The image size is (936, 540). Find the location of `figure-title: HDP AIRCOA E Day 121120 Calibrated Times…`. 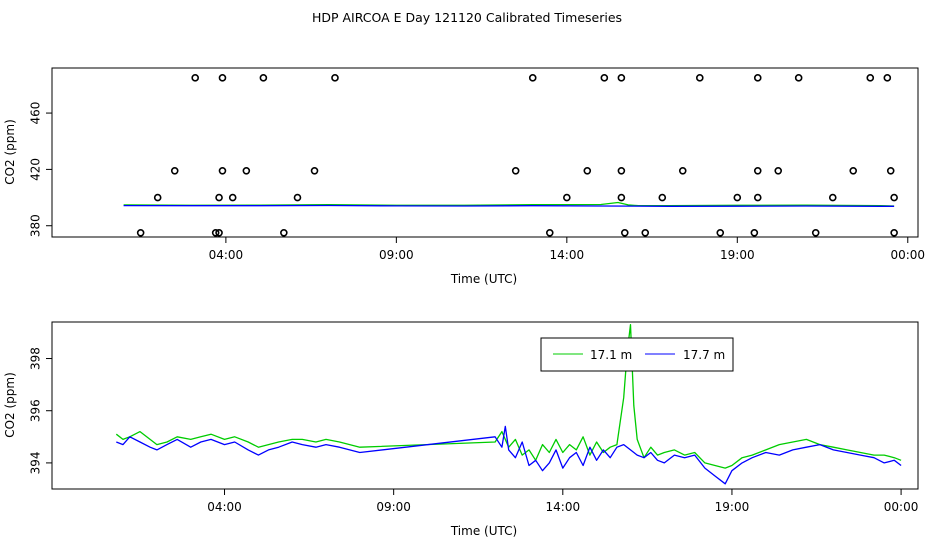

figure-title: HDP AIRCOA E Day 121120 Calibrated Times… is located at coordinates (467, 17).